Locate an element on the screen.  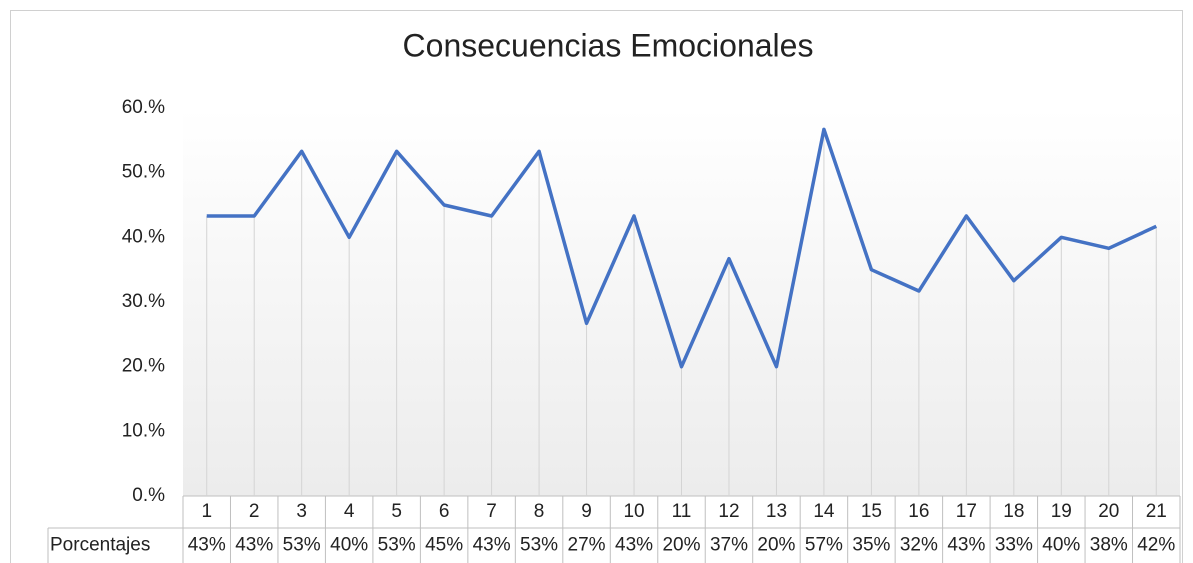
y-tick-label: 0.% is located at coordinates (148, 495).